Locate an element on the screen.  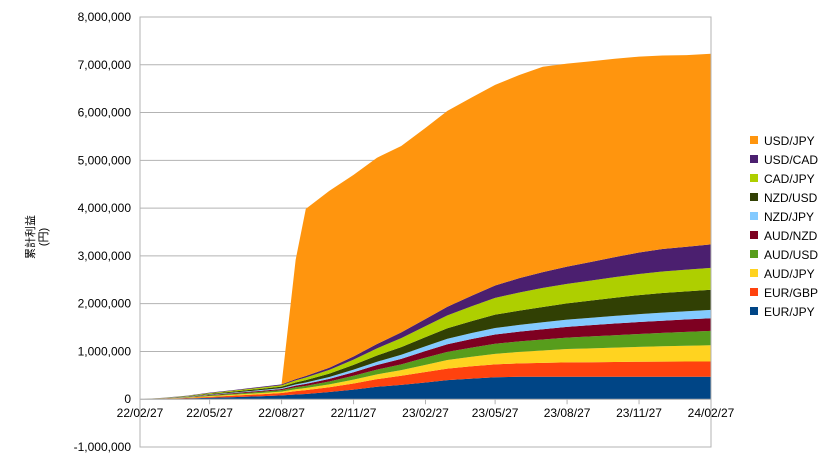
area-aud-jpy is located at coordinates (425, 372).